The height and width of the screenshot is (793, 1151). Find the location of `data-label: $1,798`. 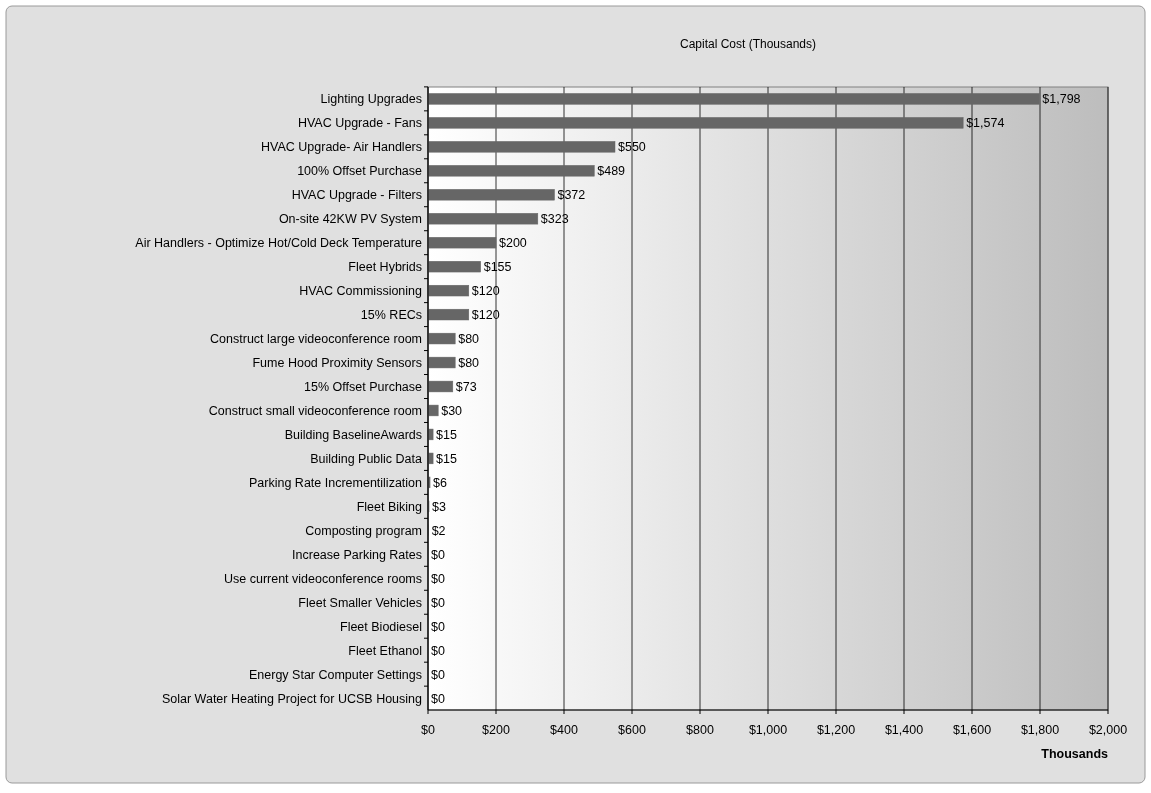

data-label: $1,798 is located at coordinates (1061, 99).